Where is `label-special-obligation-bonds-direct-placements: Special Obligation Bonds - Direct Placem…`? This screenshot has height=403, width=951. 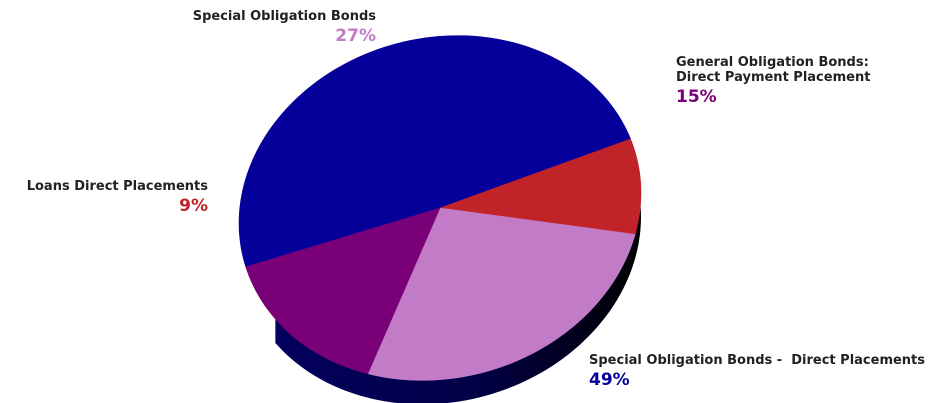 label-special-obligation-bonds-direct-placements: Special Obligation Bonds - Direct Placem… is located at coordinates (769, 371).